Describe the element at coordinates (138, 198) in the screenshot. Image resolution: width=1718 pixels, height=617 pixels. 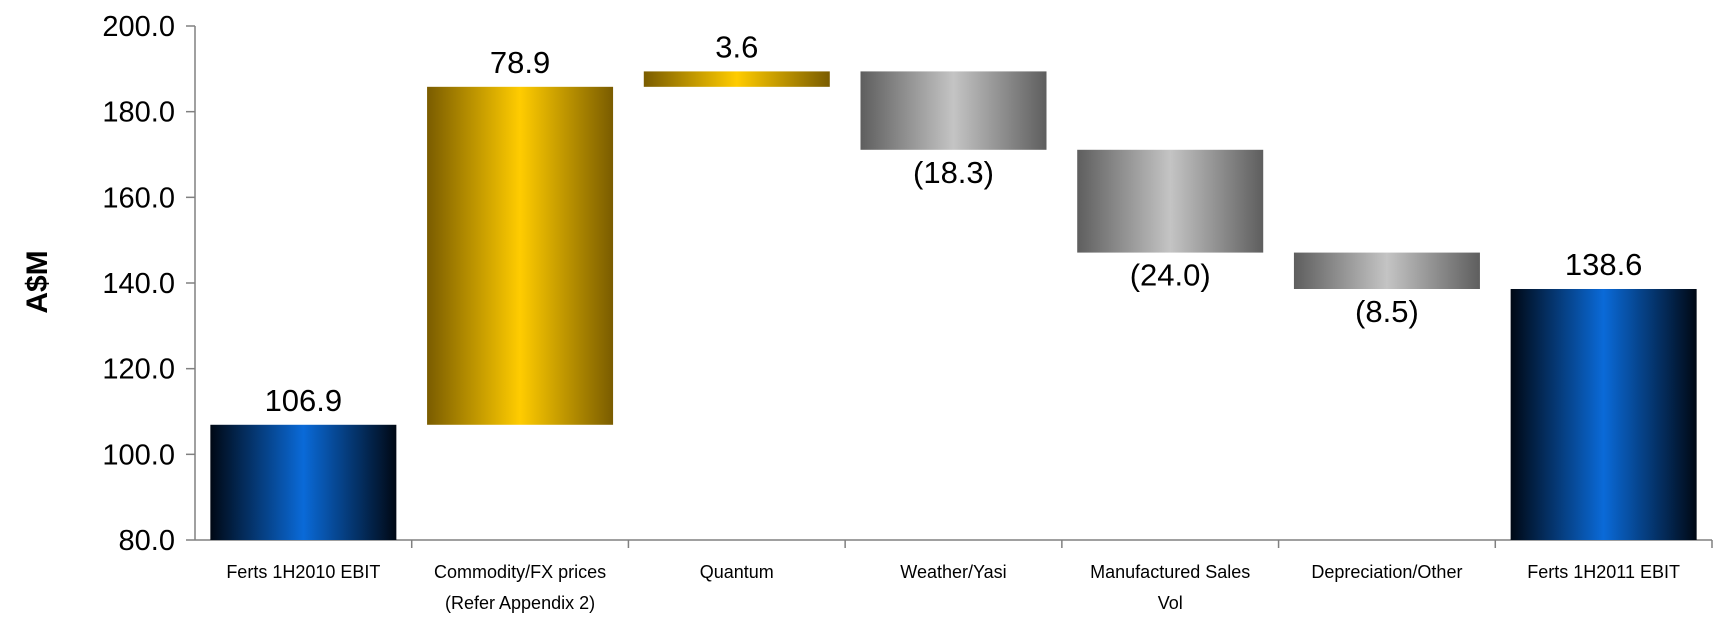
I see `y-tick-label: 160.0` at that location.